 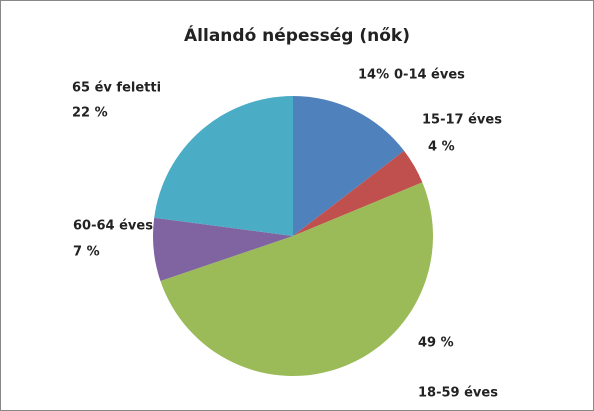 What do you see at coordinates (462, 120) in the screenshot?
I see `category-label: 15-17 éves` at bounding box center [462, 120].